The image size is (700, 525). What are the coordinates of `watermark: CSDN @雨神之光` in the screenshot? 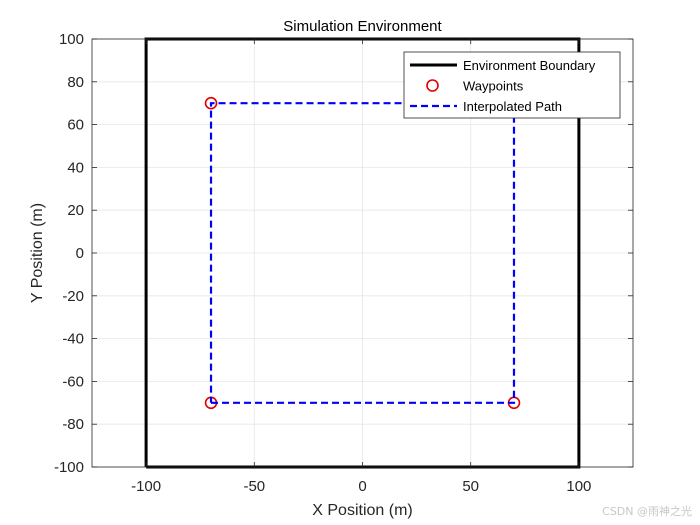 It's located at (647, 511).